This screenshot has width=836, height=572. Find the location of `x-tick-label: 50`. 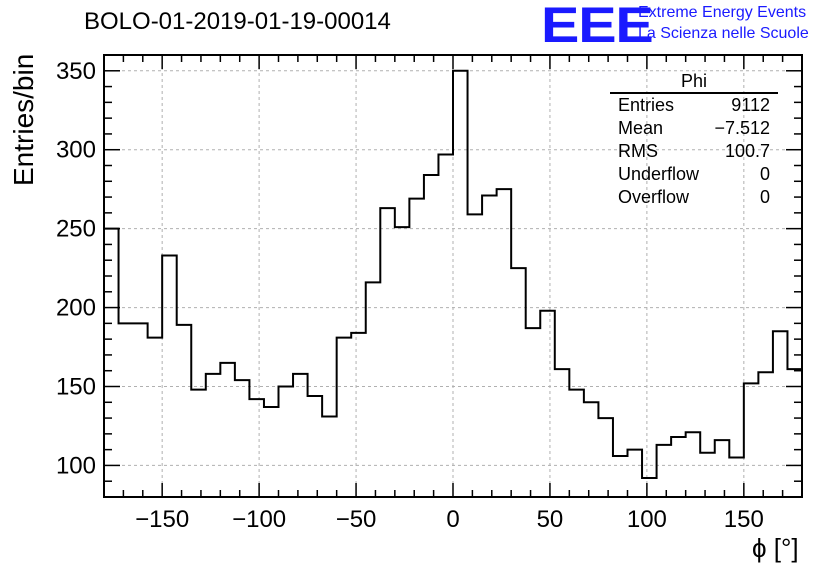

x-tick-label: 50 is located at coordinates (550, 519).